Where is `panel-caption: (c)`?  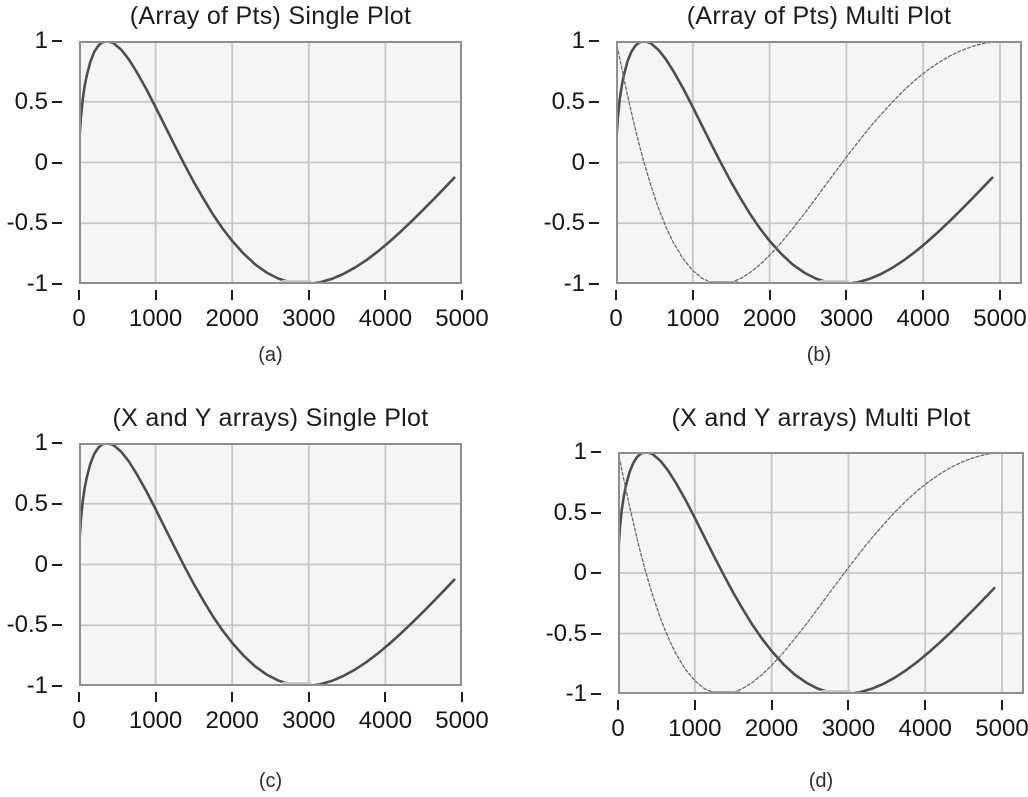 panel-caption: (c) is located at coordinates (270, 781).